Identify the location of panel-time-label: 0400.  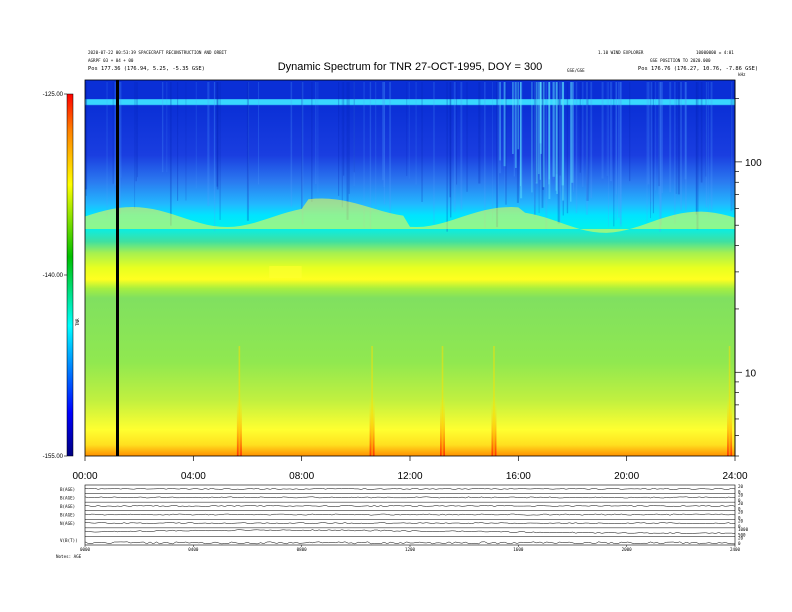
(193, 549).